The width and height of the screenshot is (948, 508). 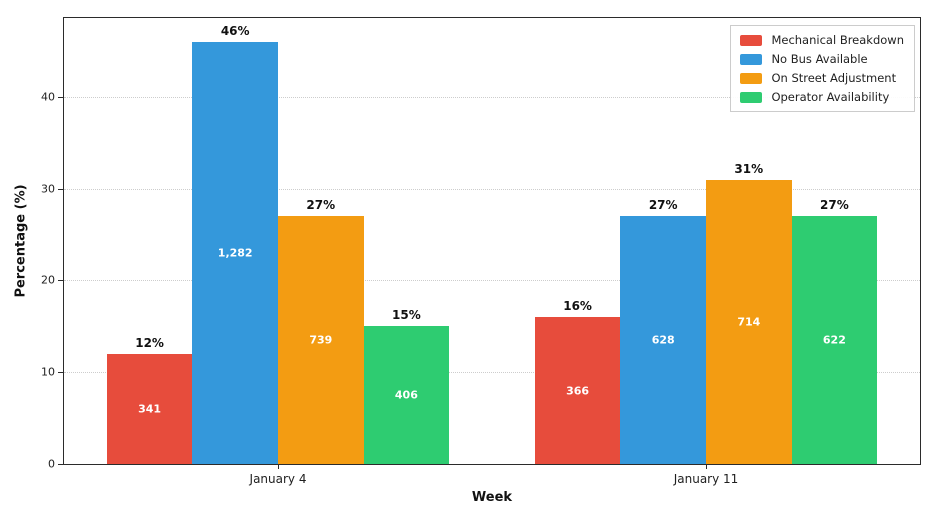 I want to click on bar-count-label: 366, so click(x=578, y=391).